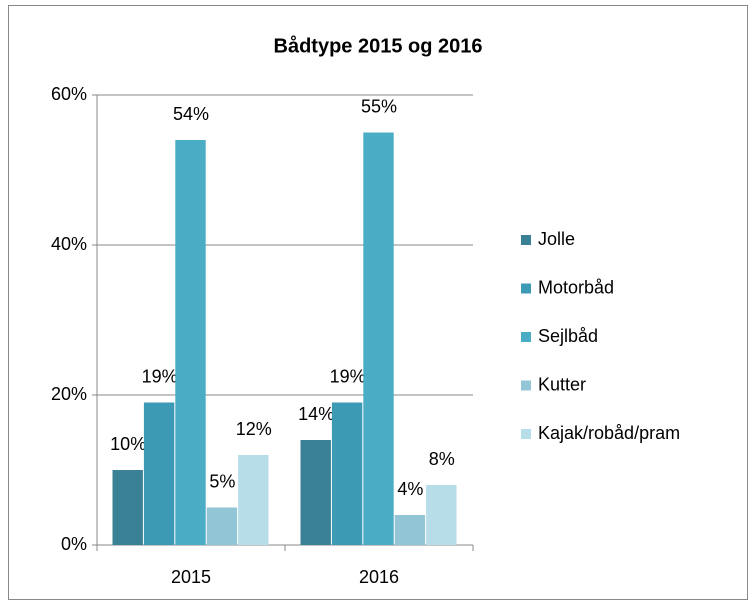  I want to click on legend-label: Kutter, so click(562, 384).